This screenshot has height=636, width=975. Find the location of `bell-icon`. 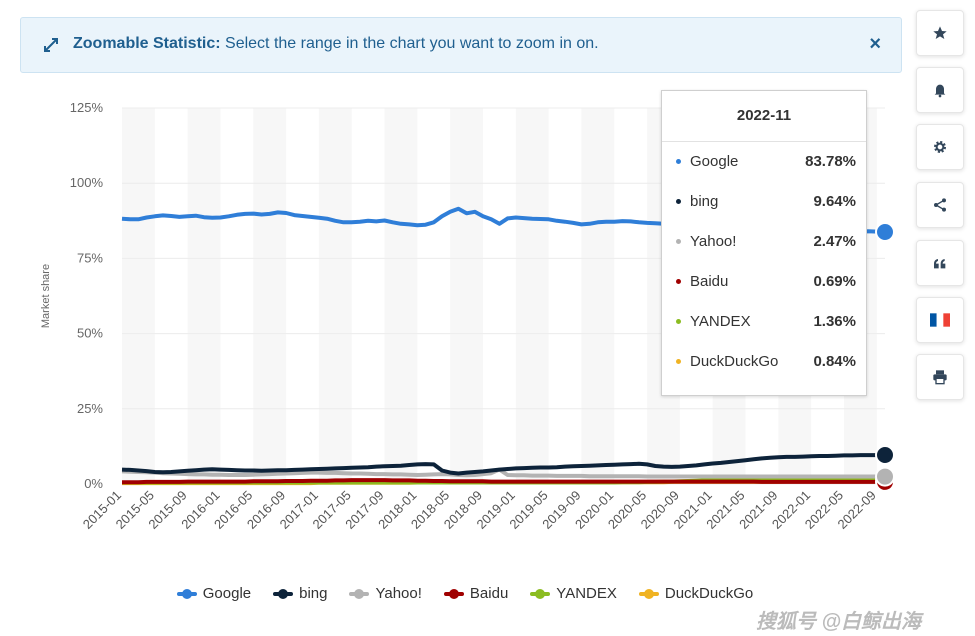

bell-icon is located at coordinates (940, 91).